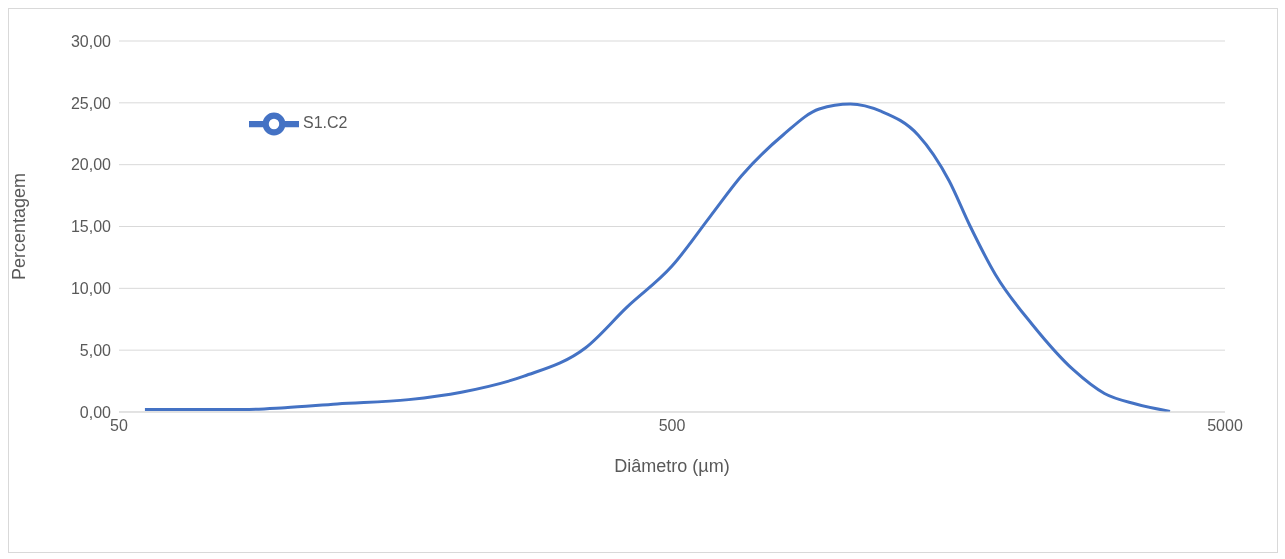  Describe the element at coordinates (91, 227) in the screenshot. I see `y-tick-label: 15,00` at that location.